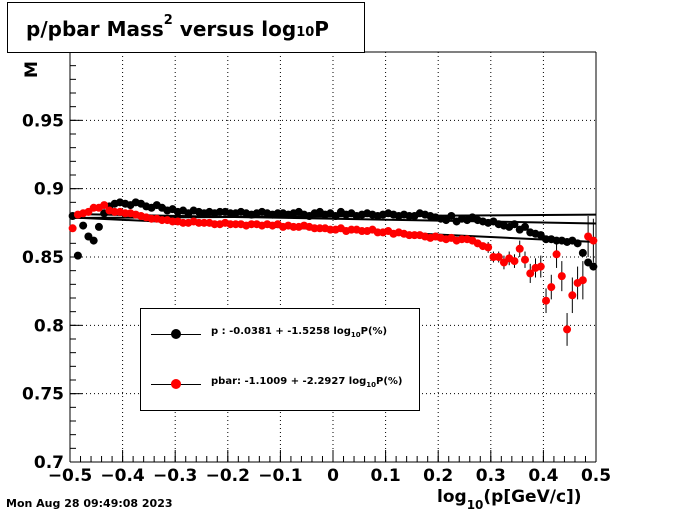  Describe the element at coordinates (596, 476) in the screenshot. I see `x-tick-label: 0.5` at that location.